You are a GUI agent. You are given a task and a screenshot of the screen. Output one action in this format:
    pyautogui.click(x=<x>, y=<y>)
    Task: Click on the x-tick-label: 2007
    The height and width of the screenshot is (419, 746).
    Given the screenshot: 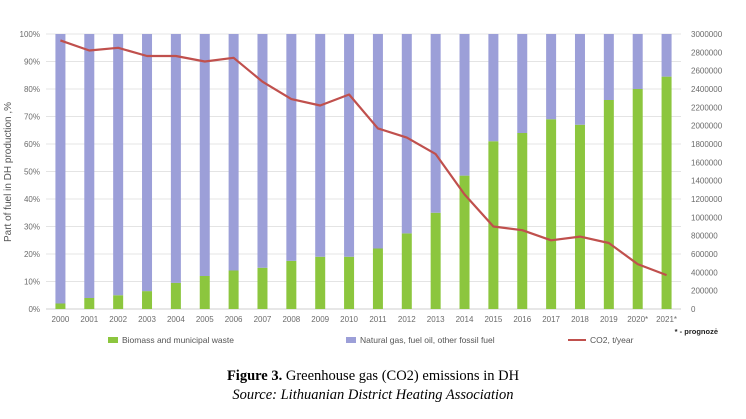 What is the action you would take?
    pyautogui.click(x=263, y=319)
    